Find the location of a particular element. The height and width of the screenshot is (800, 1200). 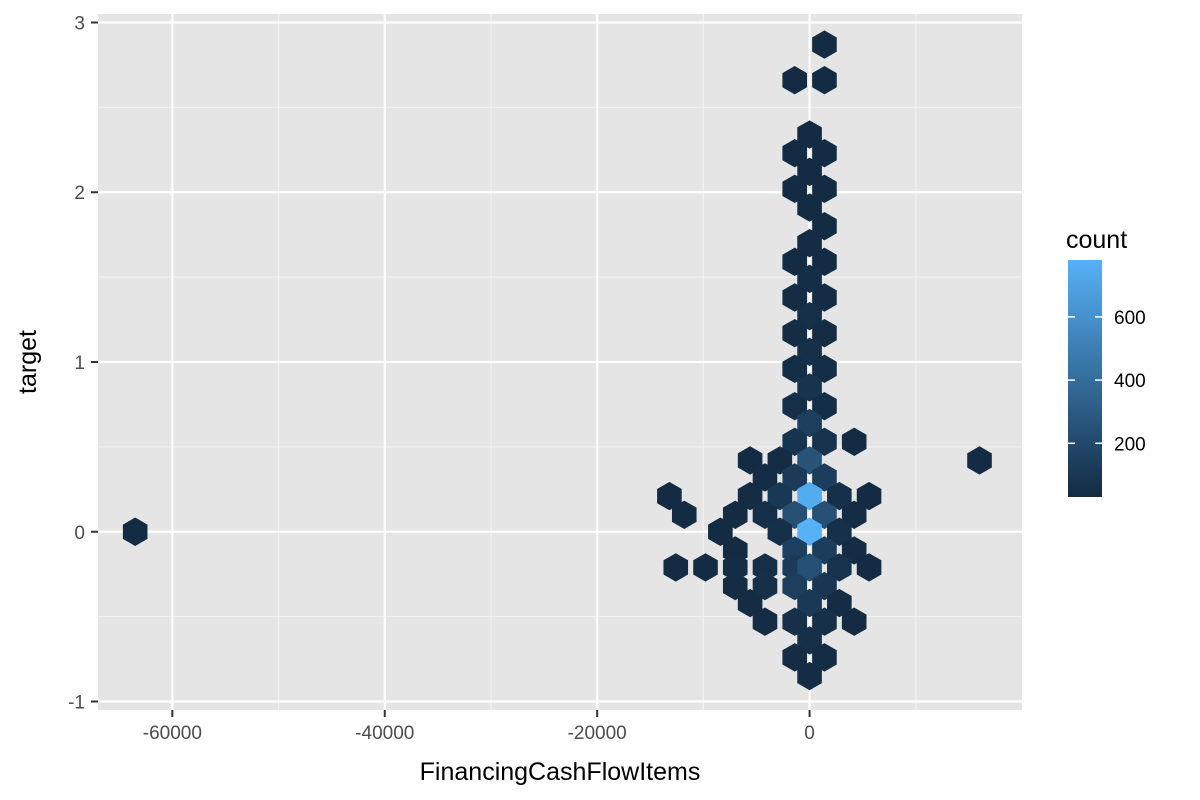

x-tick-label: 0 is located at coordinates (809, 733).